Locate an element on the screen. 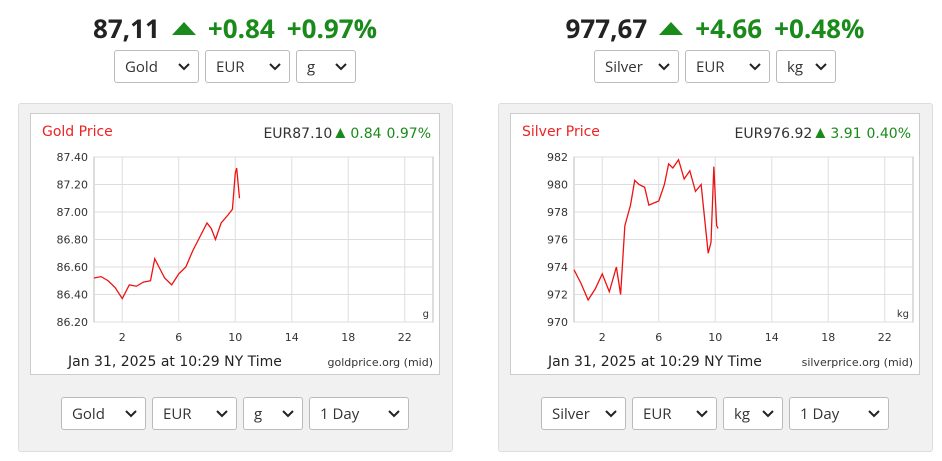 The width and height of the screenshot is (942, 461). price-header: 87,11 +0.84 +0.97% is located at coordinates (235, 28).